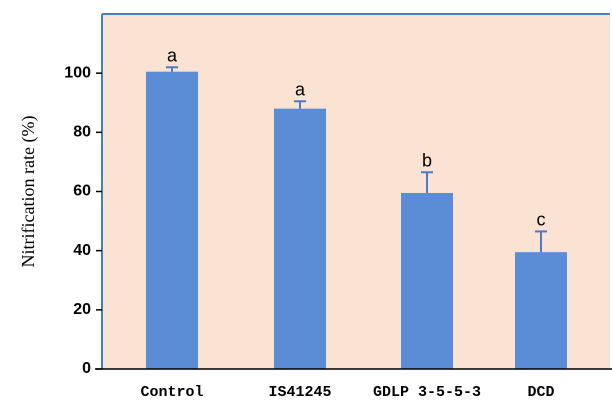  What do you see at coordinates (171, 392) in the screenshot?
I see `x-tick-label: Control` at bounding box center [171, 392].